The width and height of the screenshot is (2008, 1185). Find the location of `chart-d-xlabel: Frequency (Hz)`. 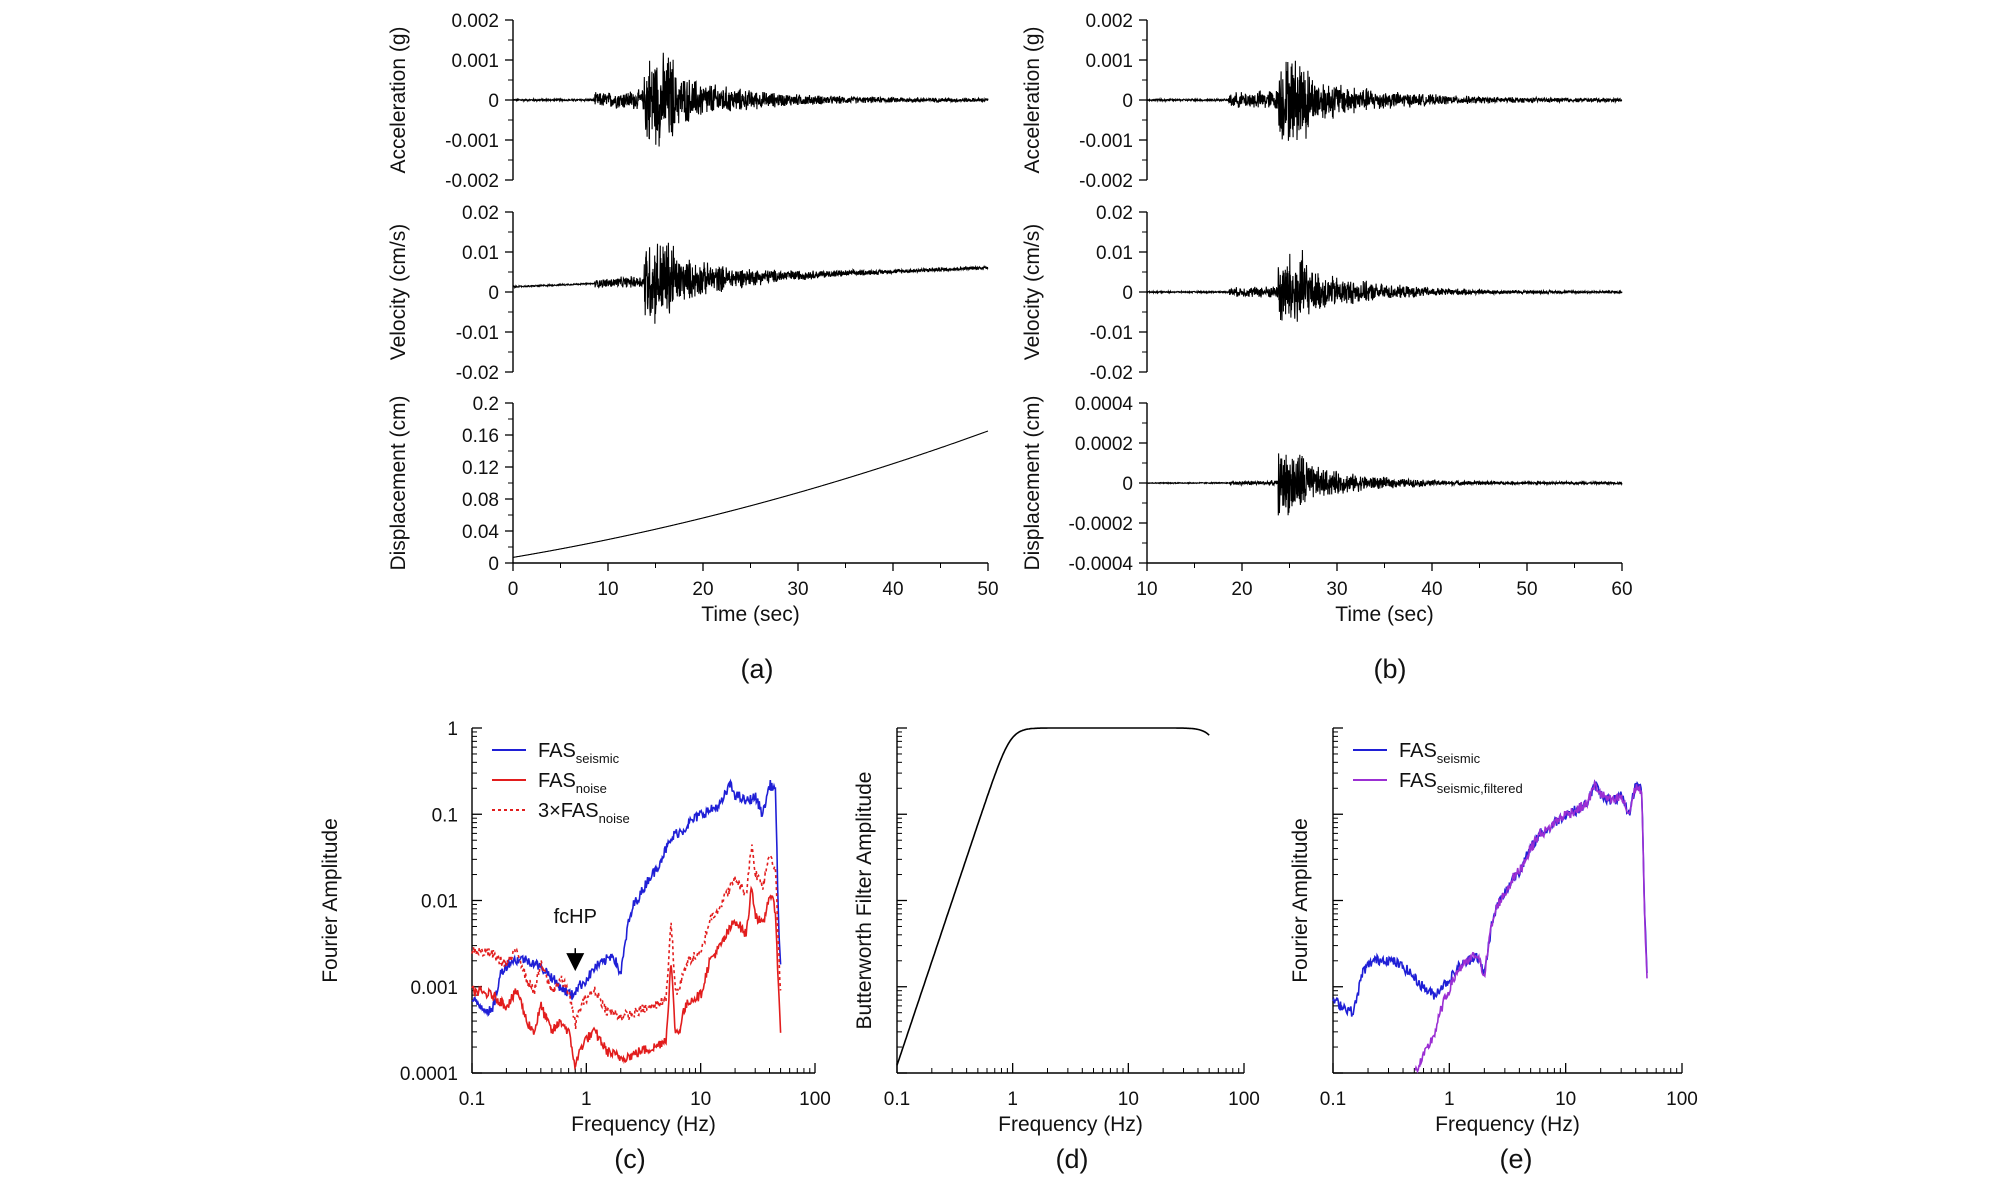

chart-d-xlabel: Frequency (Hz) is located at coordinates (1070, 1124).